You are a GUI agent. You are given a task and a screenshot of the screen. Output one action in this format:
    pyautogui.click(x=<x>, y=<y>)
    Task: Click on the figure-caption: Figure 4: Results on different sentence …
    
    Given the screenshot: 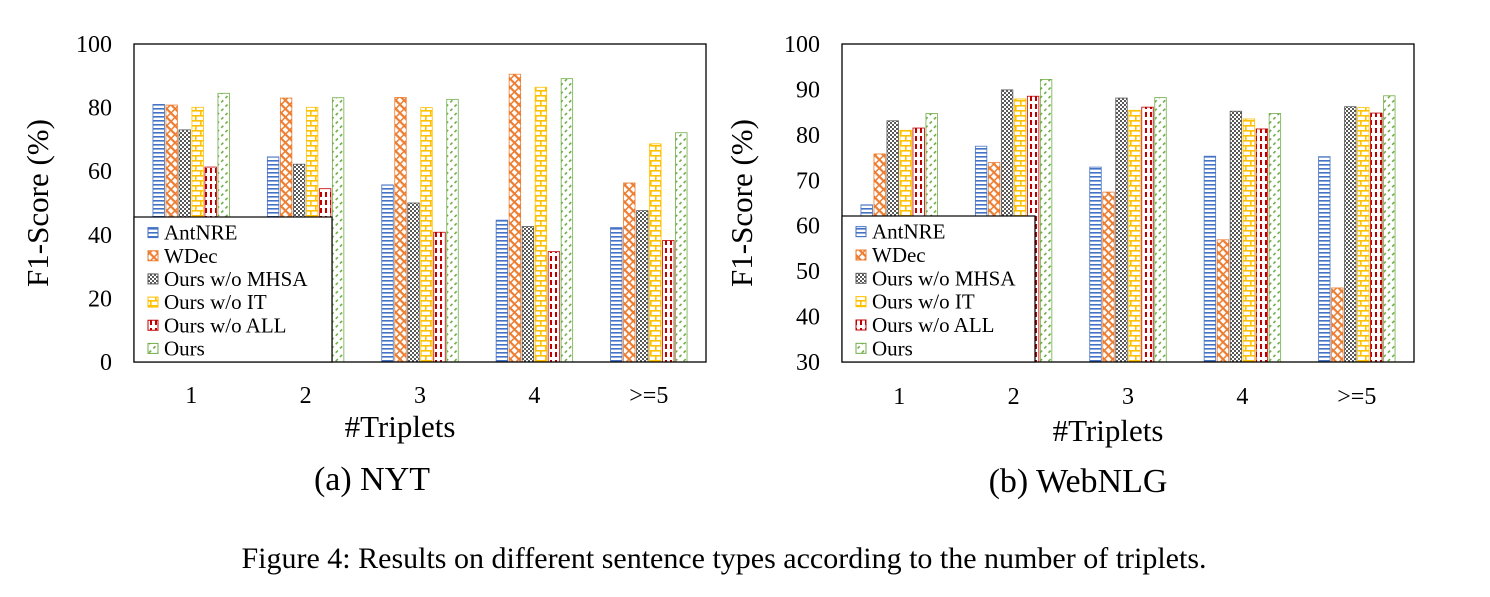 What is the action you would take?
    pyautogui.click(x=723, y=558)
    